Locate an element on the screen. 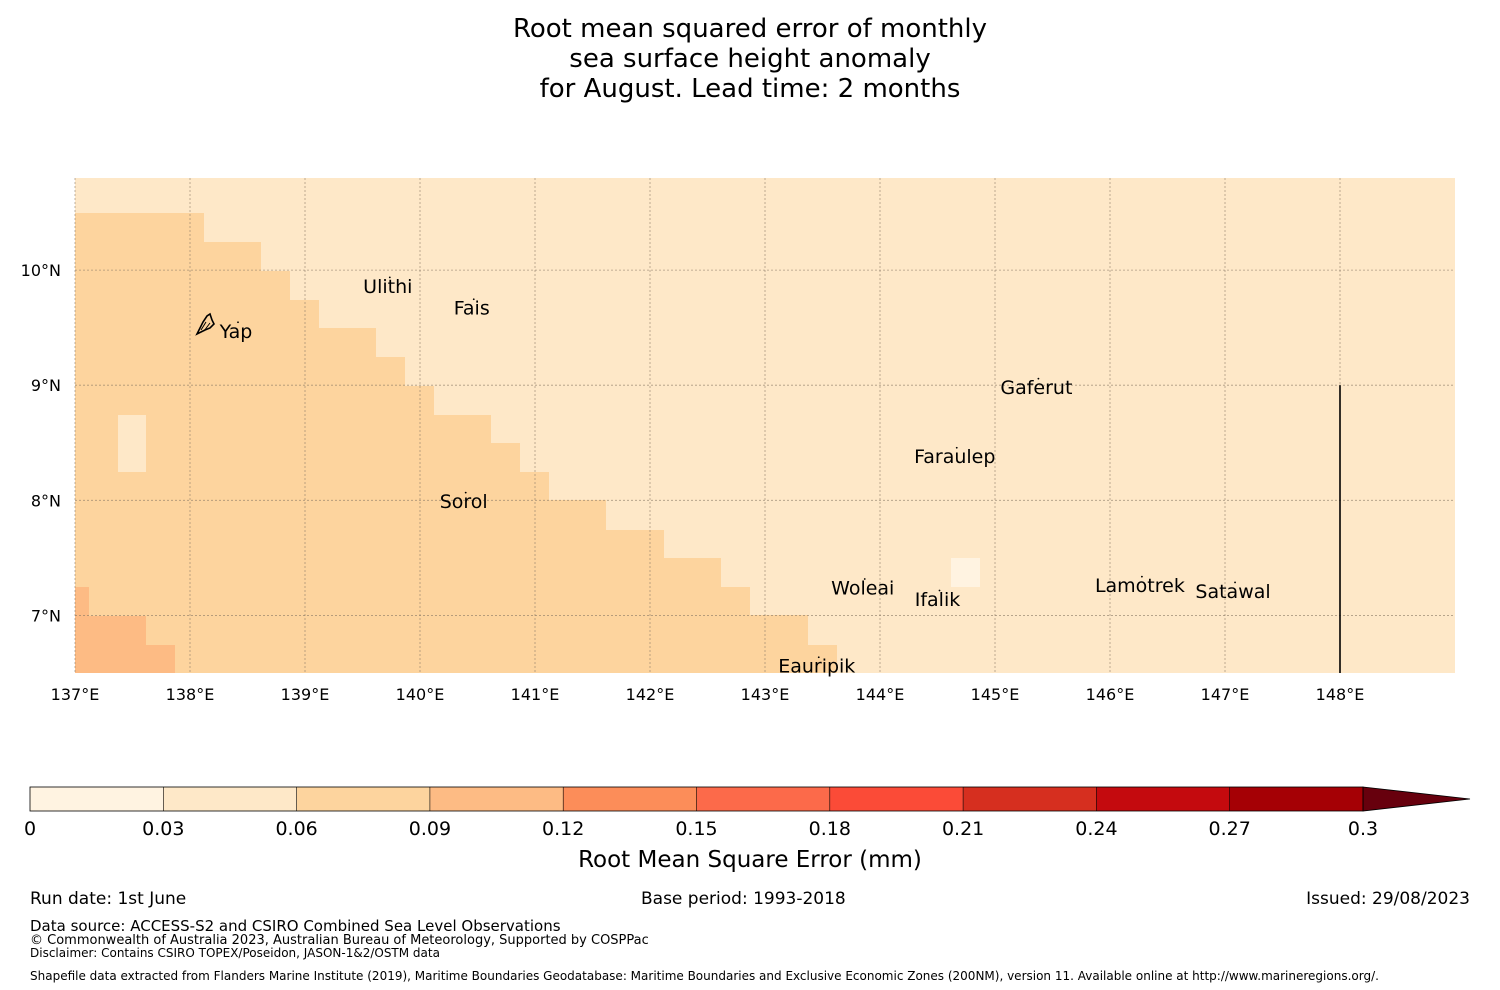 This screenshot has width=1500, height=990. lon-tick-label: 139°E is located at coordinates (305, 694).